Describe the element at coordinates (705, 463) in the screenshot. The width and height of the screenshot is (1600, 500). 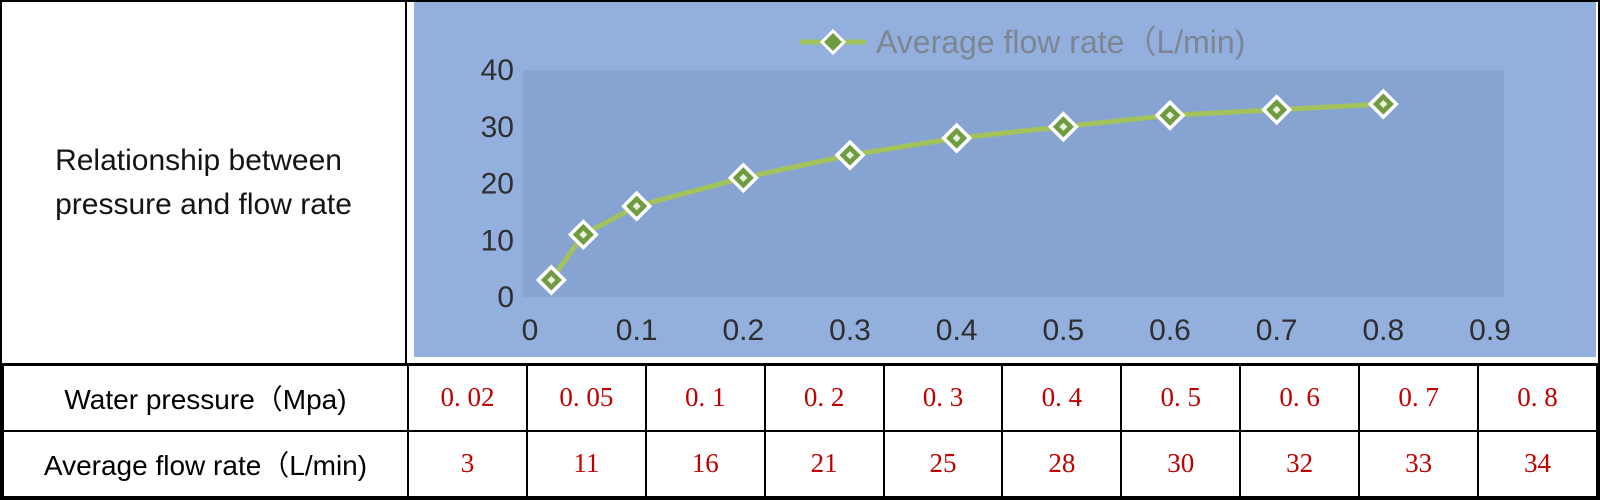
I see `value-cell: 16` at that location.